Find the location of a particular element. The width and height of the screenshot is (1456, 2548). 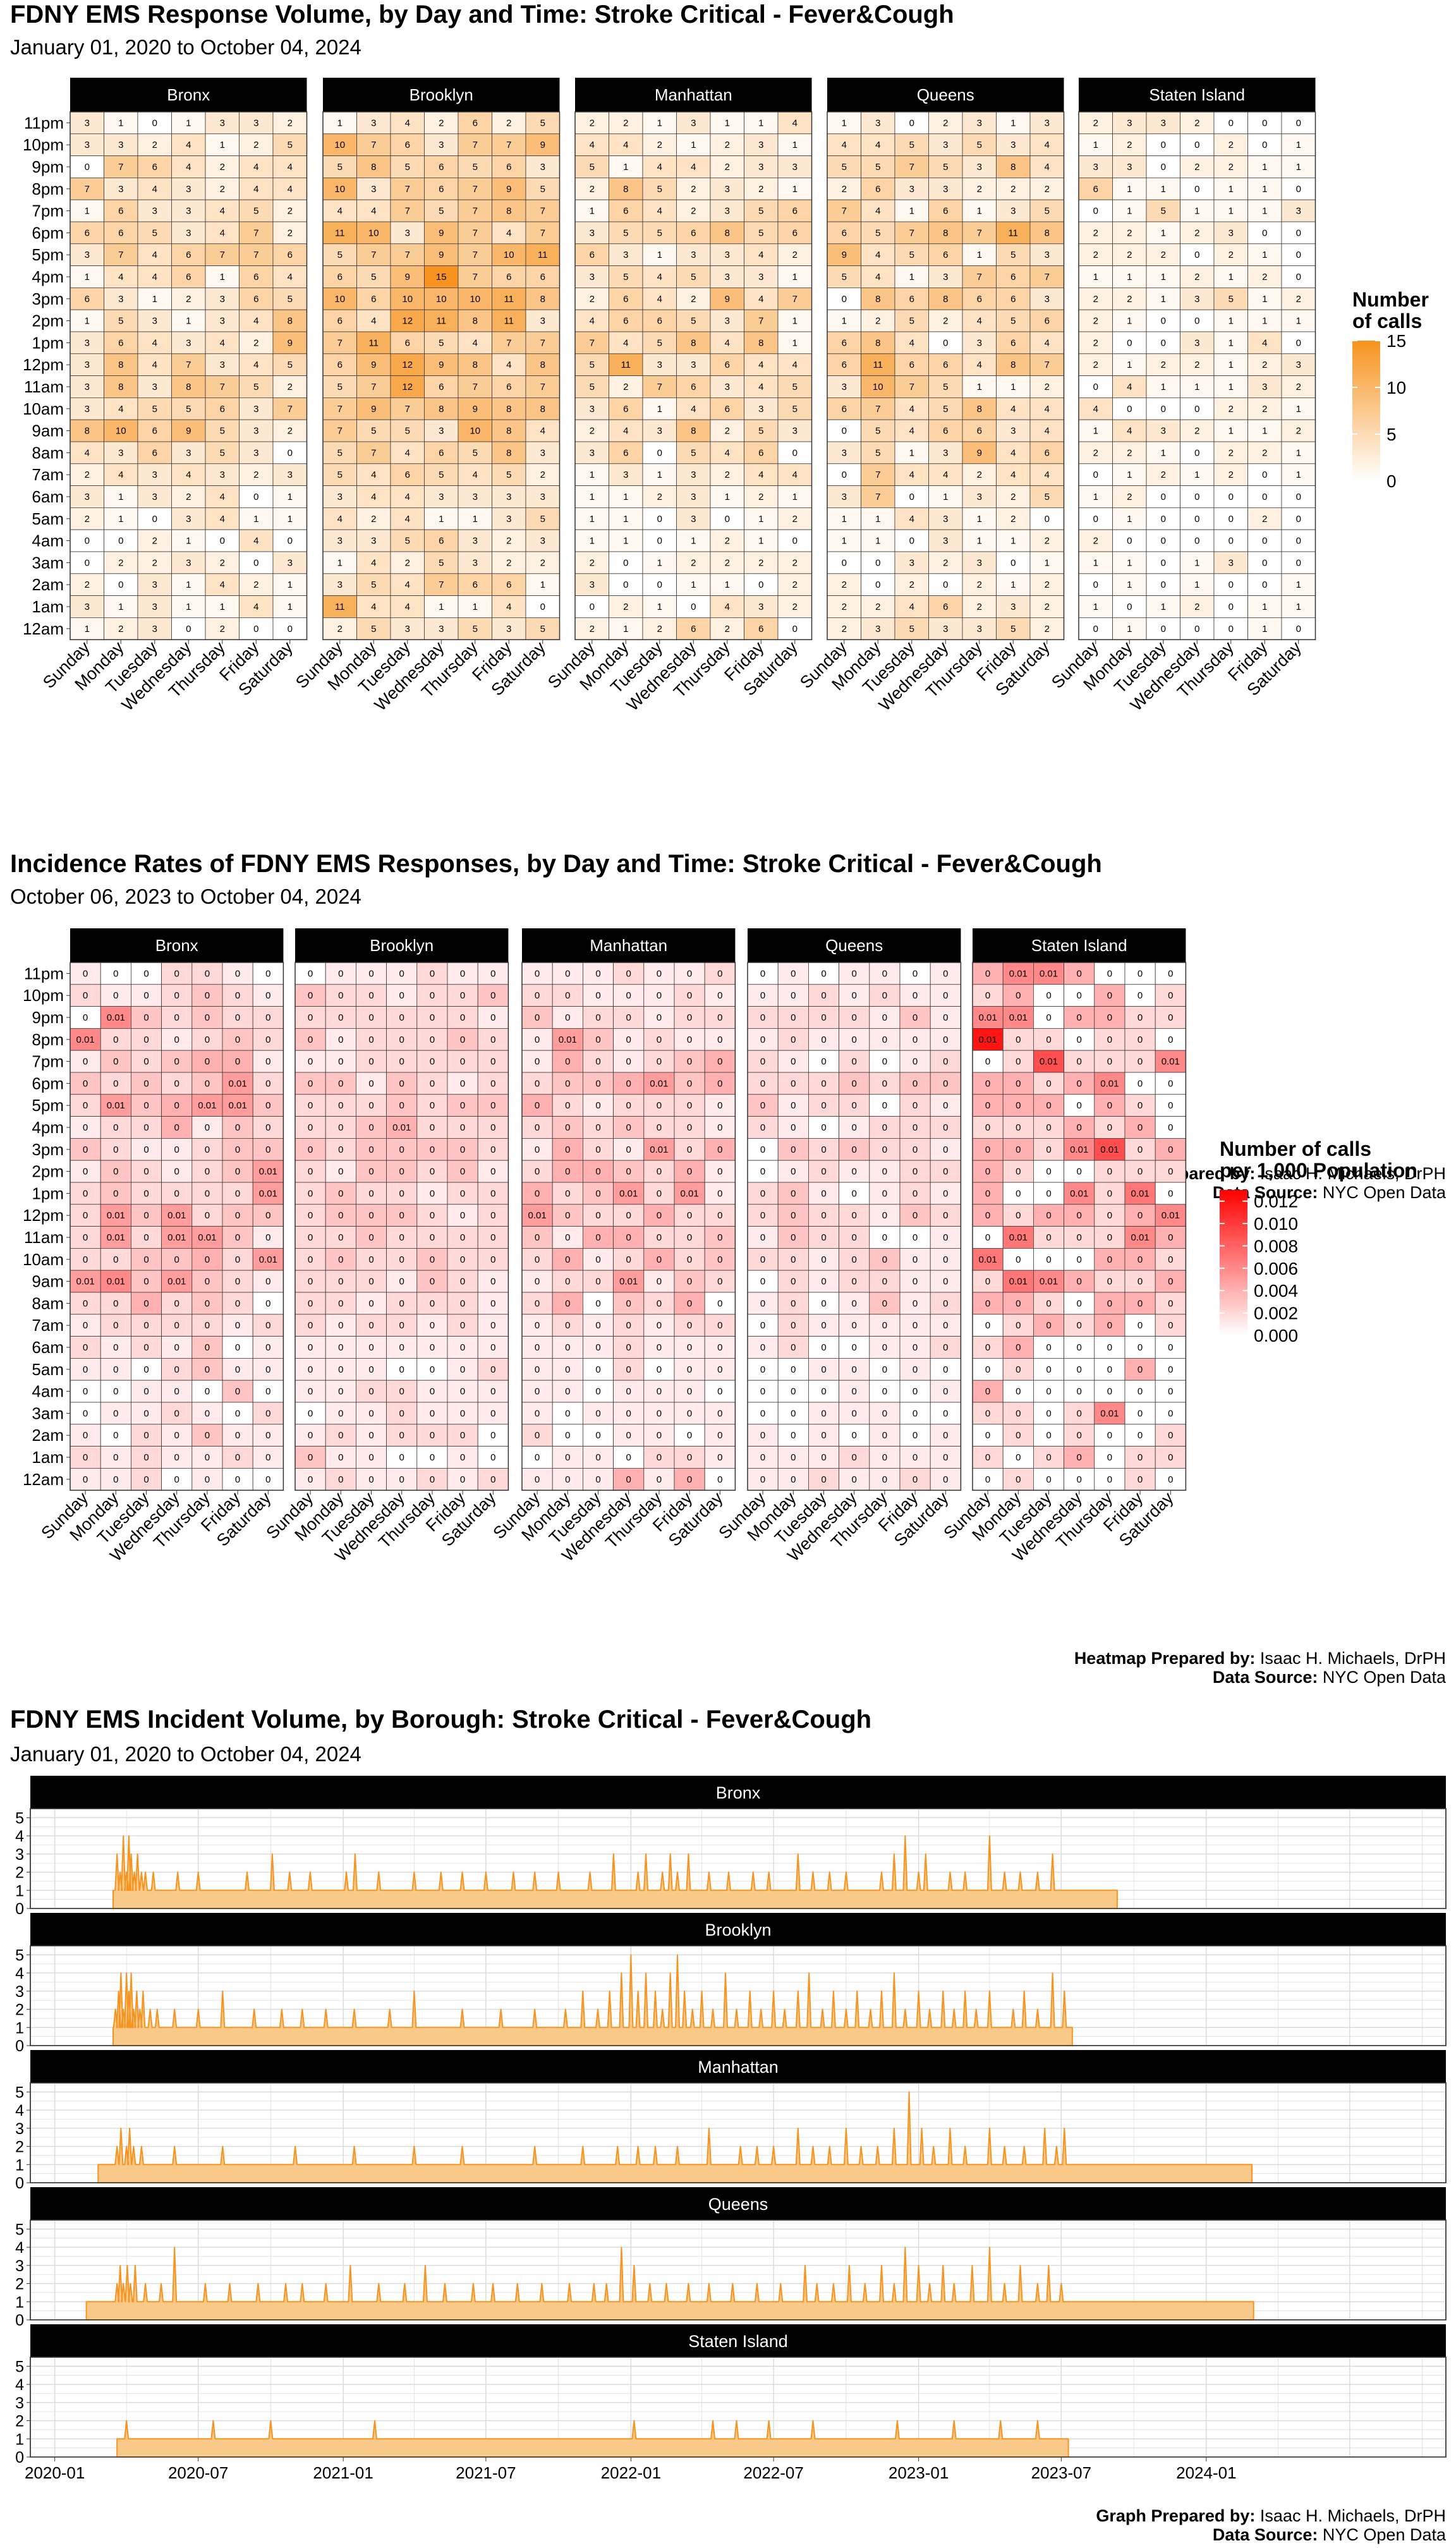

panel-strip-label: Bronx is located at coordinates (176, 945).